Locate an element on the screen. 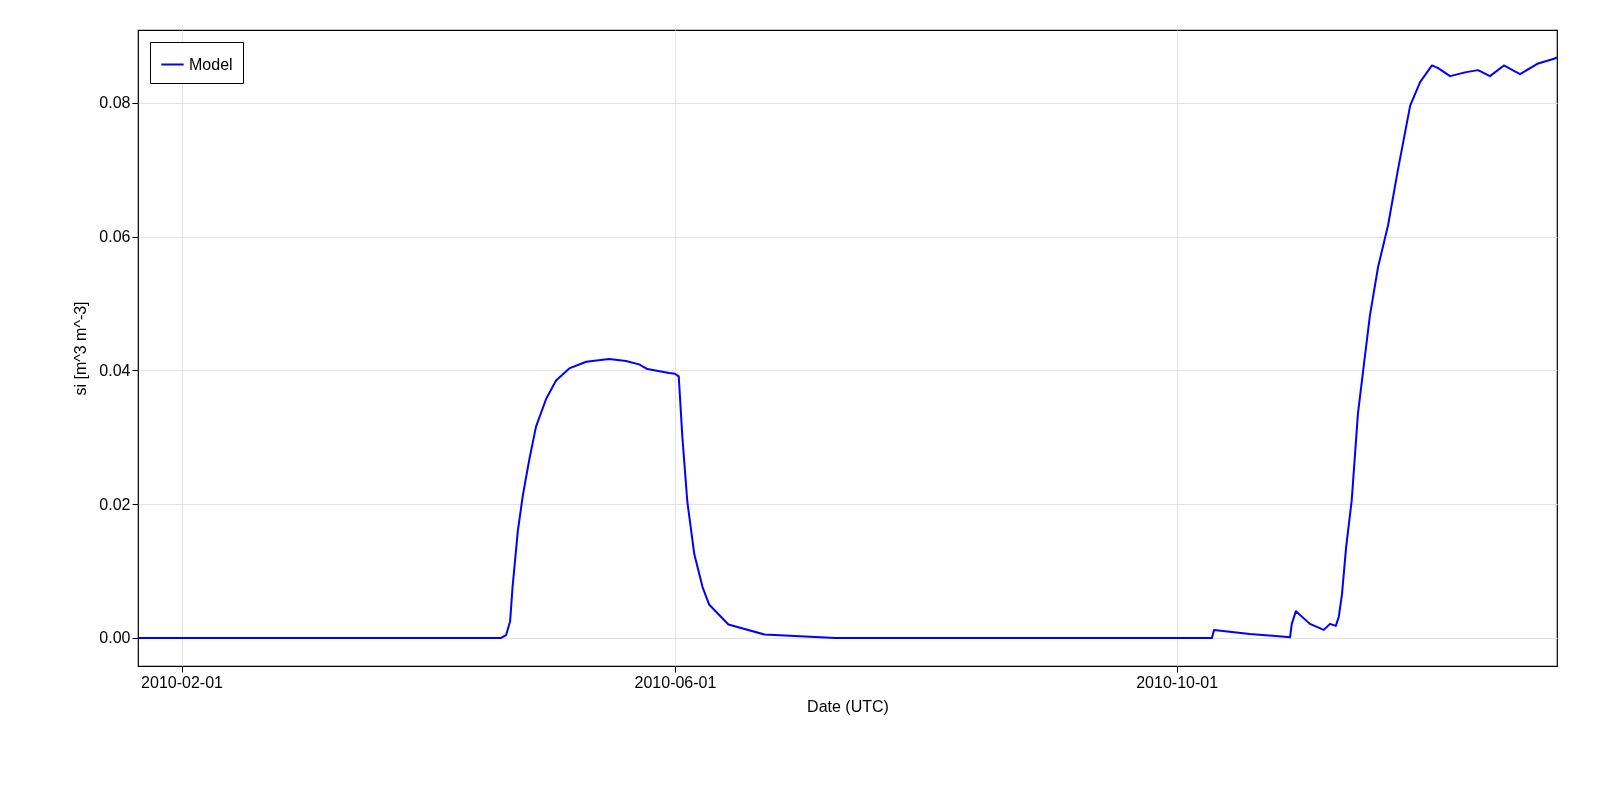  y-tick-label: 0.02 is located at coordinates (115, 504).